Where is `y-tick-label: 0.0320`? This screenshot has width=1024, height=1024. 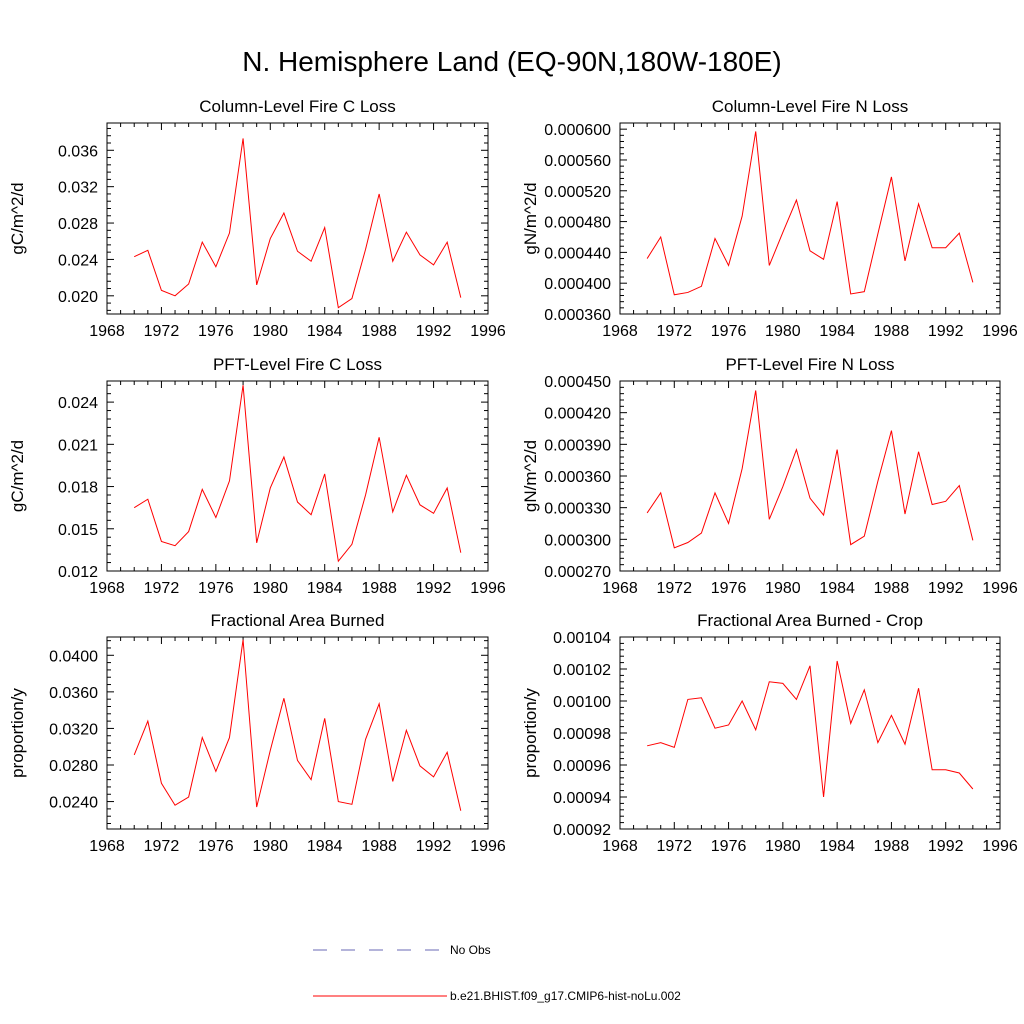 y-tick-label: 0.0320 is located at coordinates (73, 729).